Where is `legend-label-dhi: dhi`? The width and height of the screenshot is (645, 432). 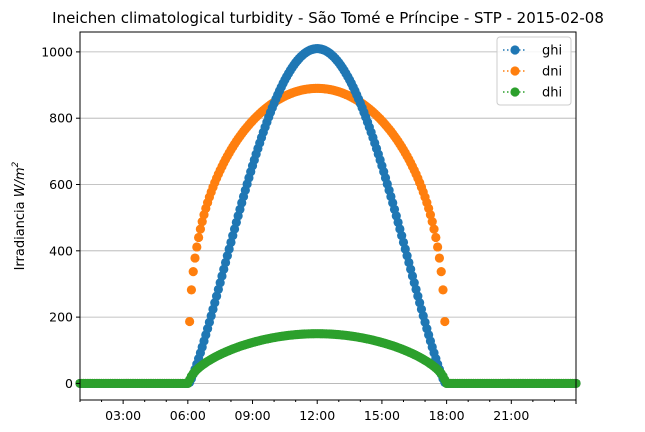 legend-label-dhi: dhi is located at coordinates (552, 93).